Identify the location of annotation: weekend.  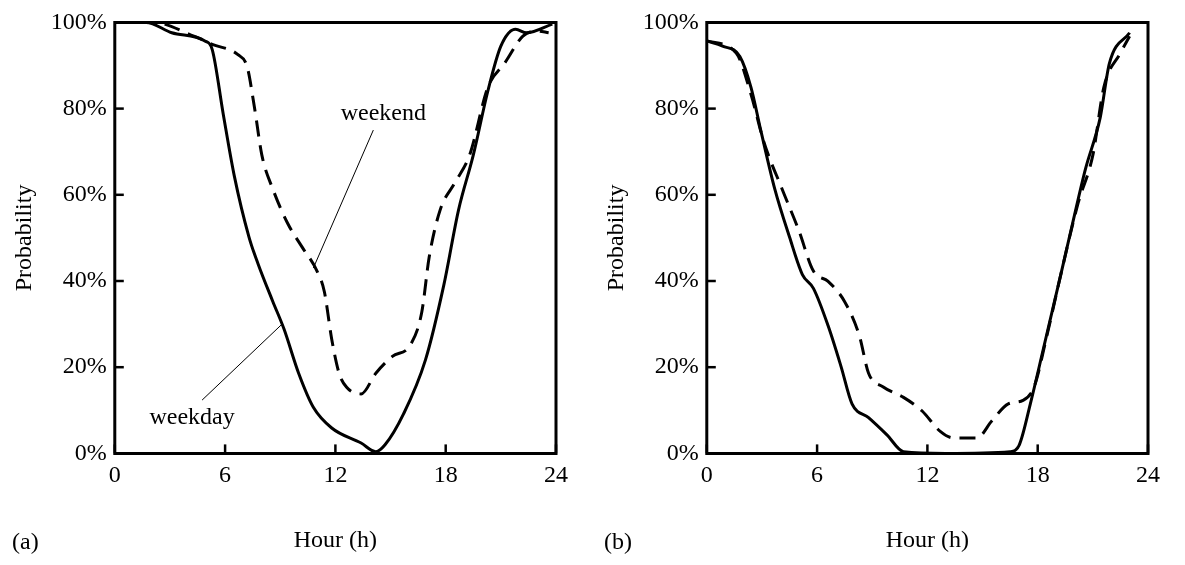
(383, 112).